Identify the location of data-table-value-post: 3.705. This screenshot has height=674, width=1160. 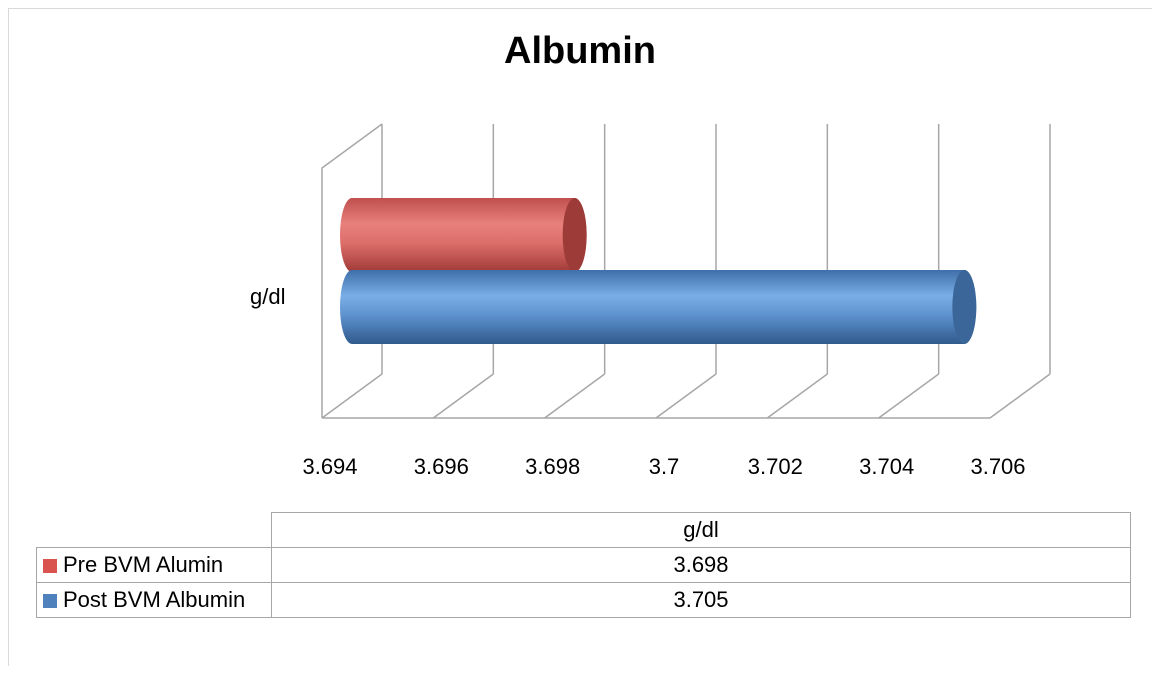
(701, 600).